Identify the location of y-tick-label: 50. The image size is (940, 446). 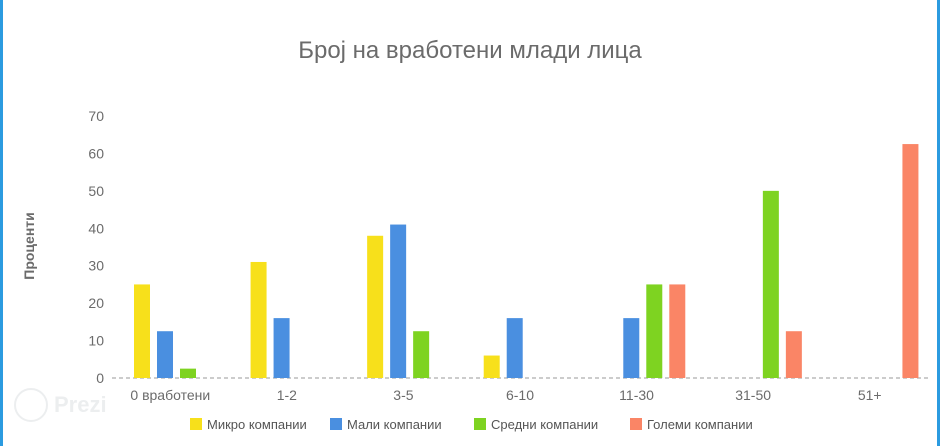
(96, 191).